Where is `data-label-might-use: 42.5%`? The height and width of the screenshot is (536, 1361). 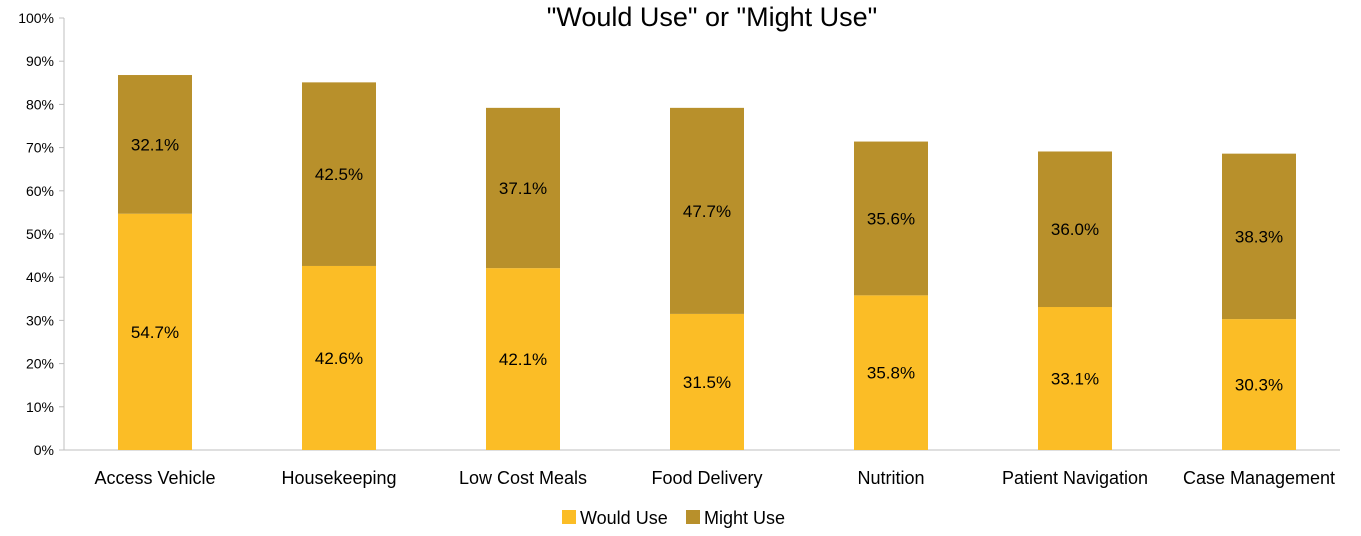
data-label-might-use: 42.5% is located at coordinates (339, 174).